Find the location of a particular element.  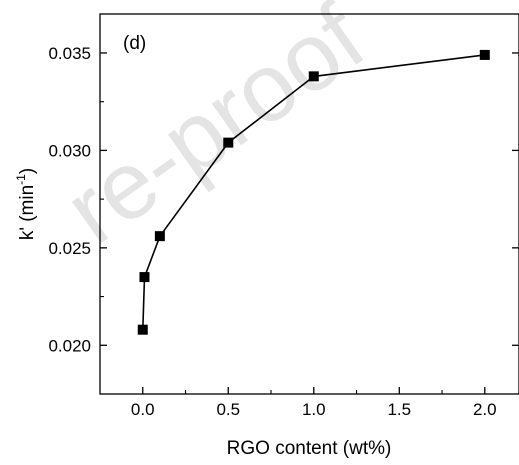

y-tick-label: 0.020 is located at coordinates (69, 345).